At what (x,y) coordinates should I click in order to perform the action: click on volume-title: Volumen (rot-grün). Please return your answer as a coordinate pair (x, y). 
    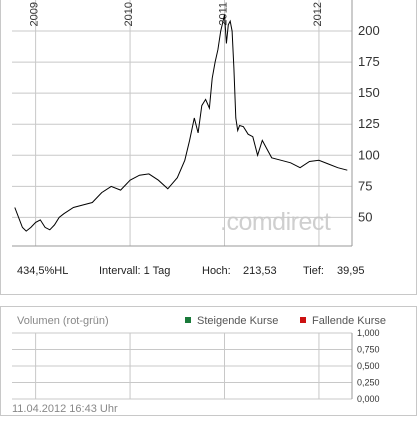
    Looking at the image, I should click on (63, 321).